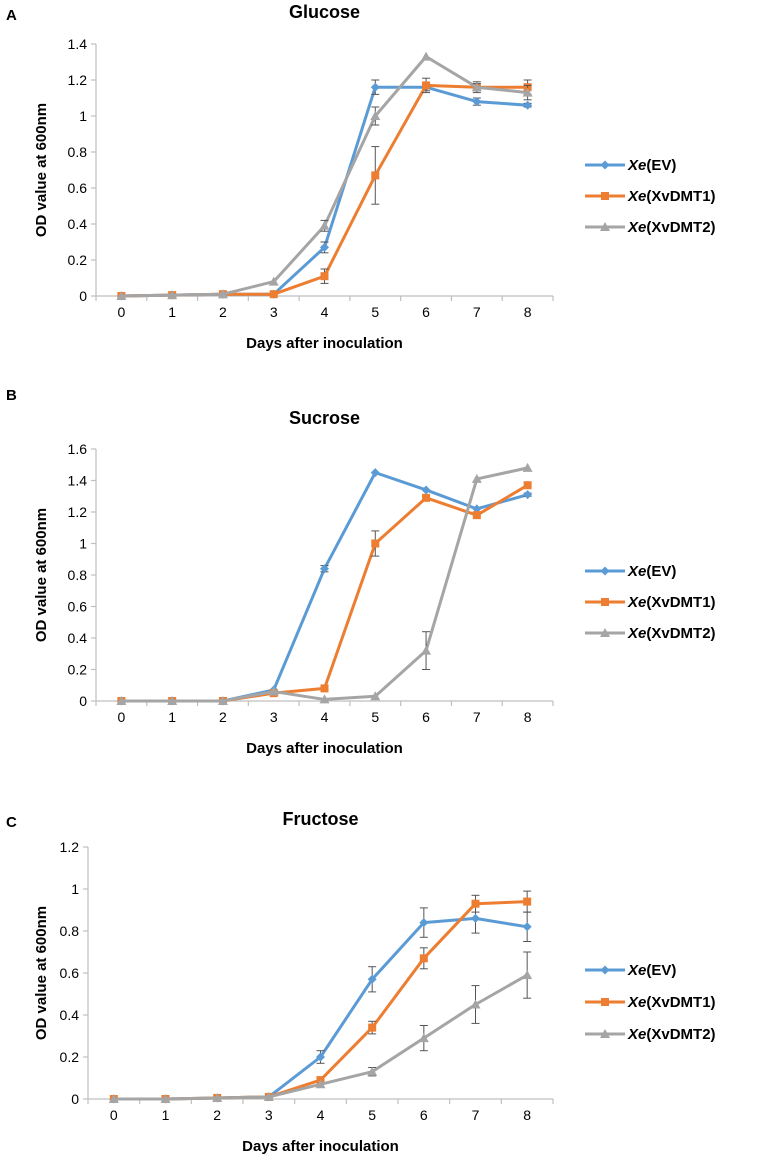 Image resolution: width=765 pixels, height=1160 pixels. I want to click on legend-item-b-2: Xe(XvDMT1), so click(650, 602).